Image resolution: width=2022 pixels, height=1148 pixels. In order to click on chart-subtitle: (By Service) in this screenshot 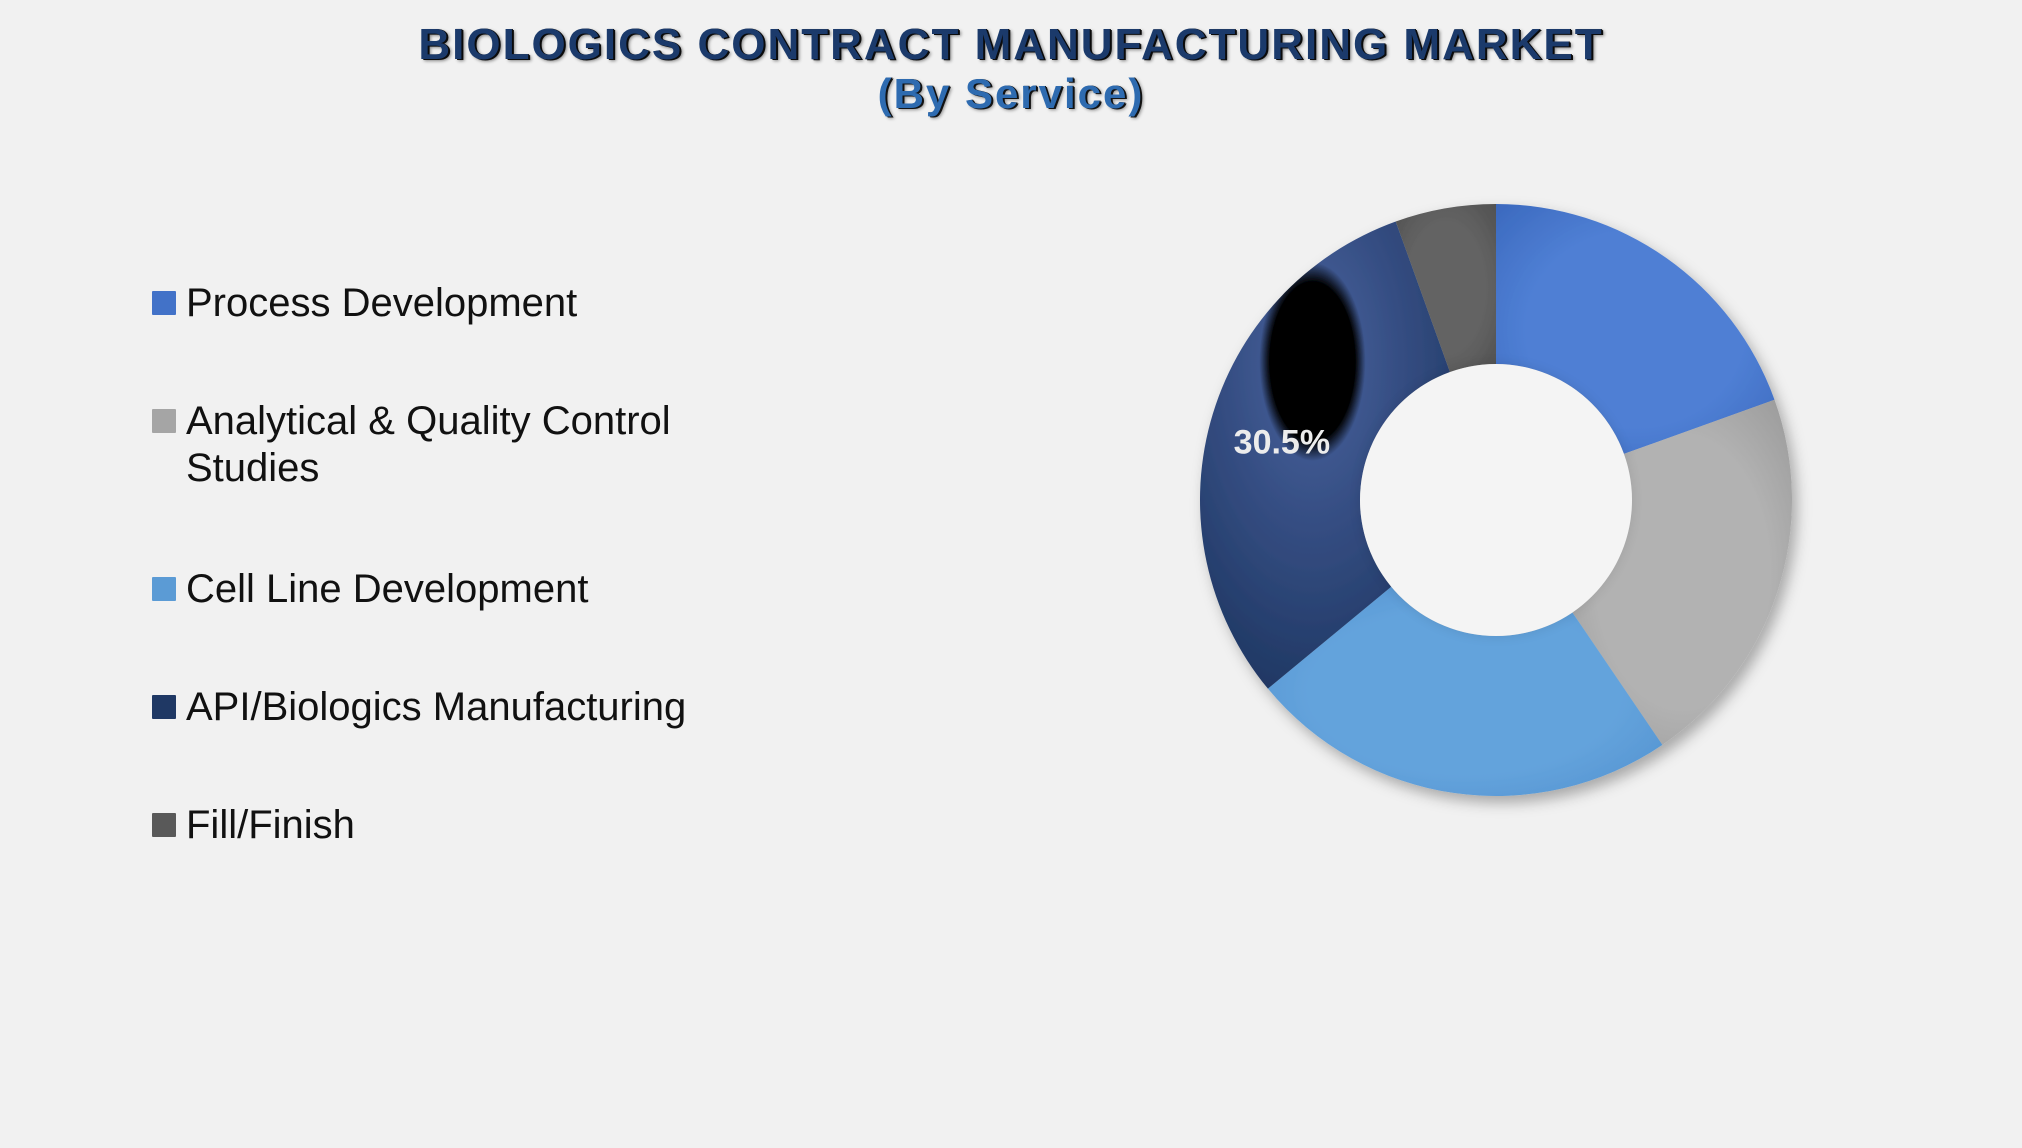, I will do `click(1011, 93)`.